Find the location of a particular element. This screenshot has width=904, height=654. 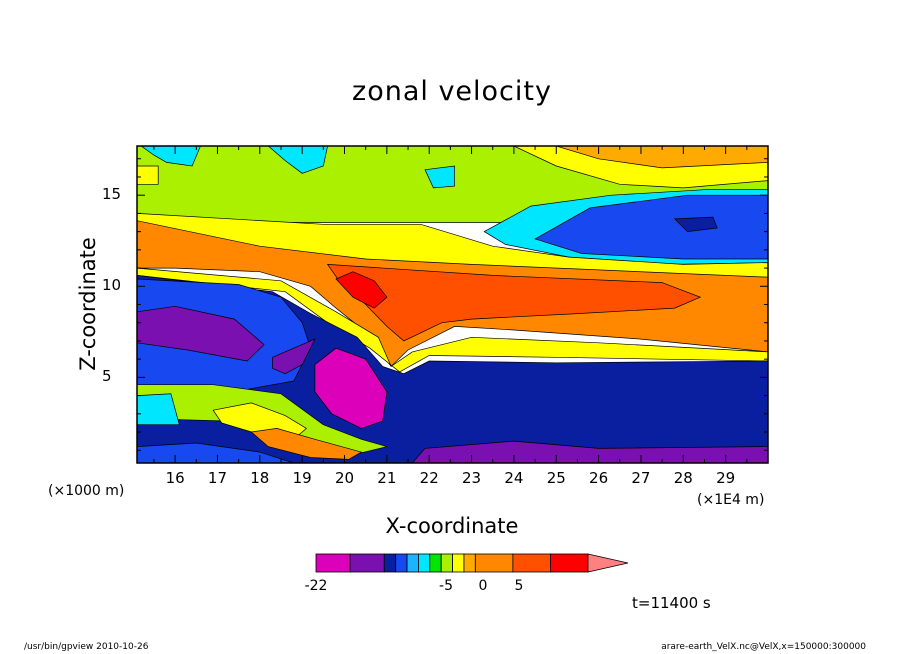

x-unit-label: (×1E4 m) is located at coordinates (731, 500).